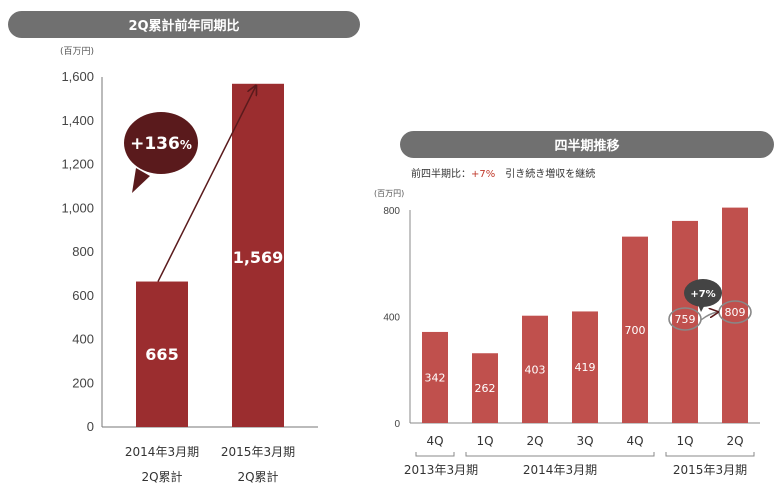 The height and width of the screenshot is (488, 776). Describe the element at coordinates (77, 207) in the screenshot. I see `left-y-tick-label: 1,000` at that location.